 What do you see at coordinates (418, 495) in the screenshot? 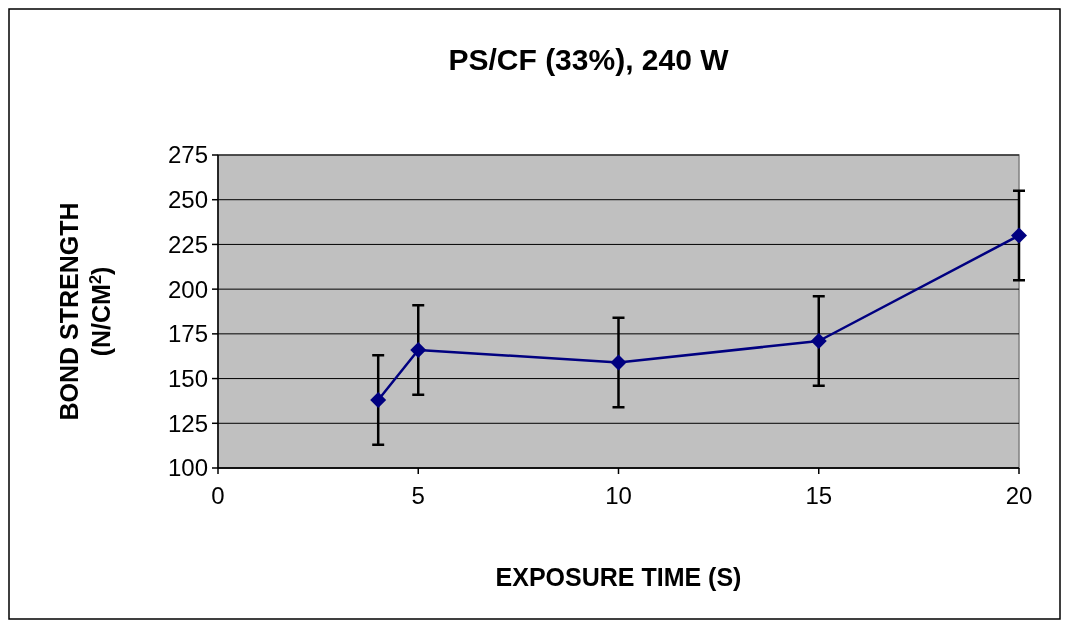
I see `x-tick-label: 5` at bounding box center [418, 495].